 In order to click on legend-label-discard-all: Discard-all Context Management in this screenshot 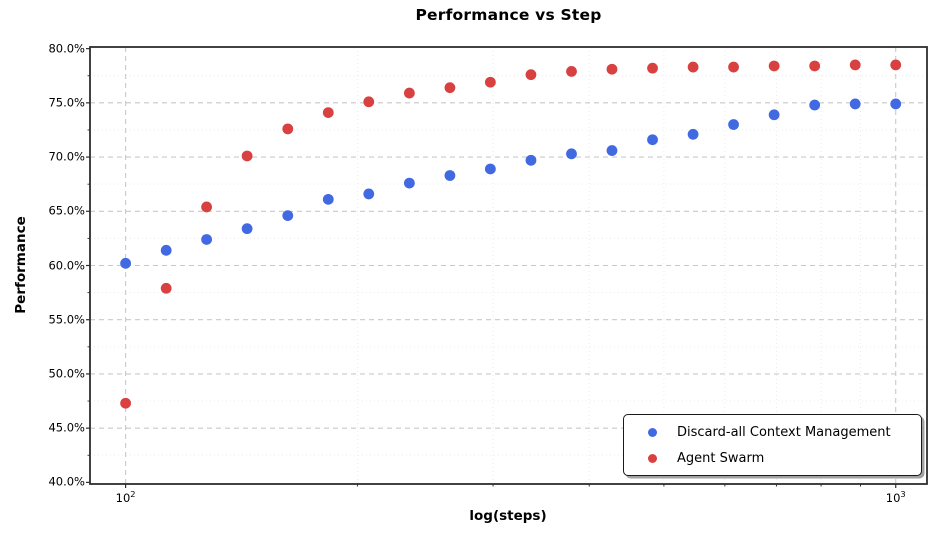, I will do `click(784, 432)`.